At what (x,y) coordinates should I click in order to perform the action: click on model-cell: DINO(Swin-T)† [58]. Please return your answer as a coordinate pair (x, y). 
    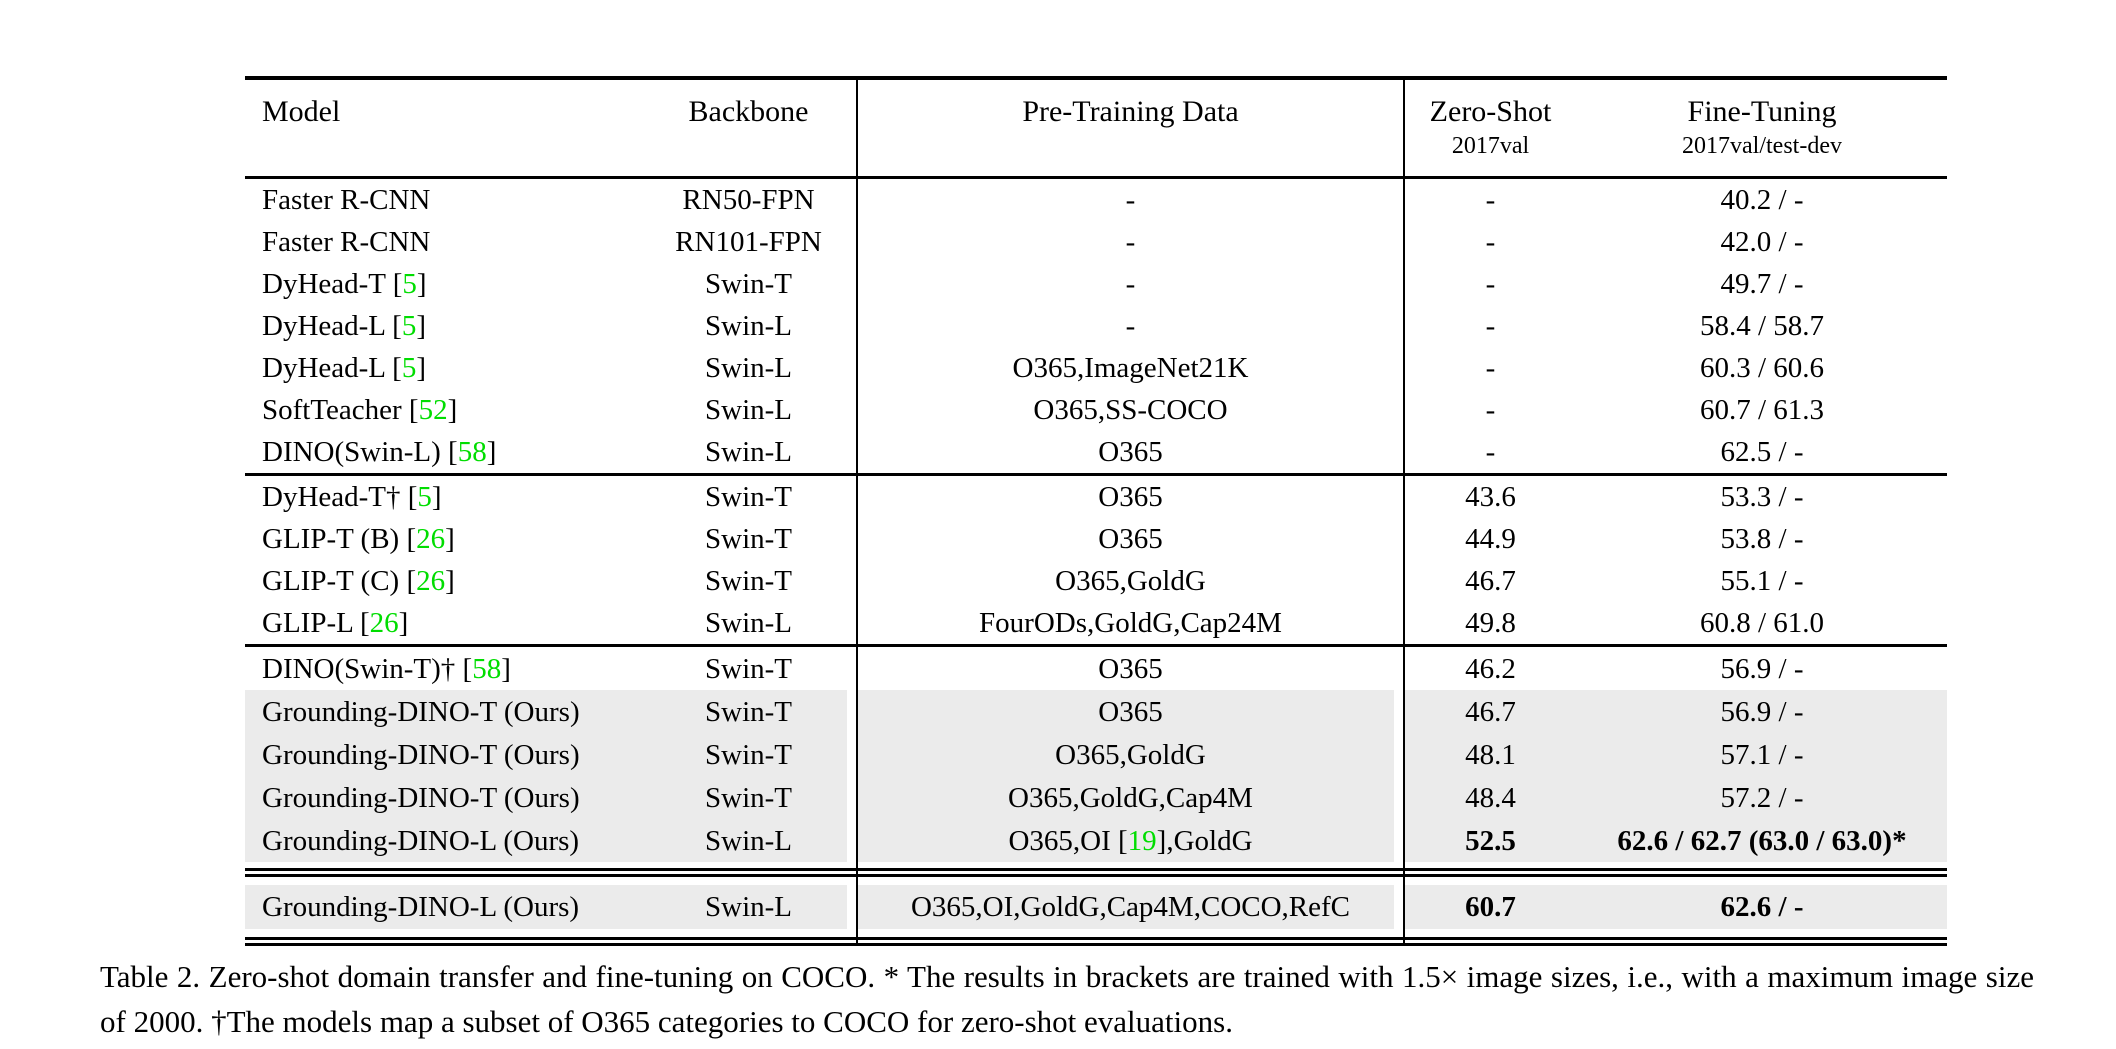
    Looking at the image, I should click on (386, 668).